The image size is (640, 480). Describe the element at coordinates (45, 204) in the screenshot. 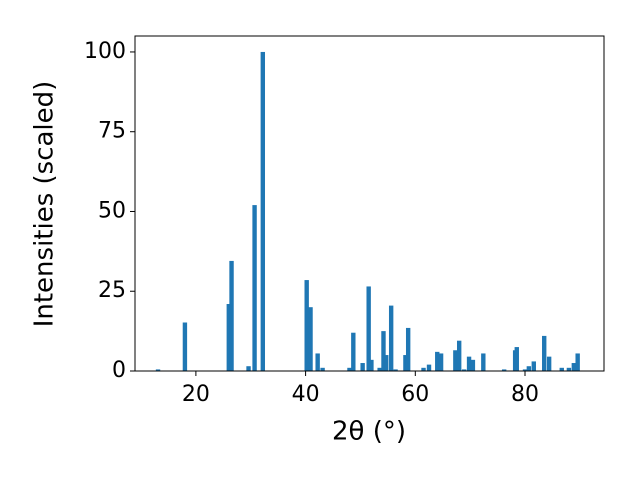

I see `y-axis-label: Intensities (scaled)` at that location.